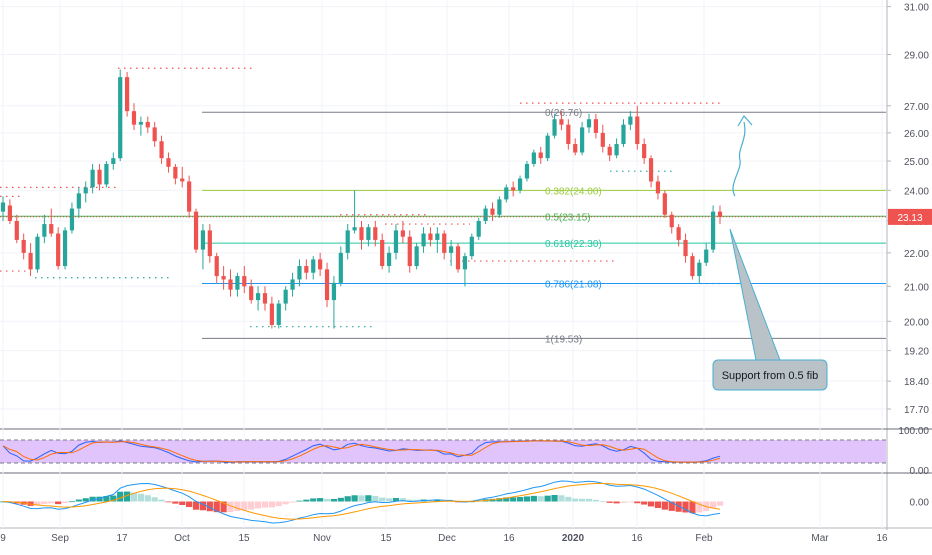 The height and width of the screenshot is (555, 932). Describe the element at coordinates (386, 538) in the screenshot. I see `time-tick-label: 15` at that location.